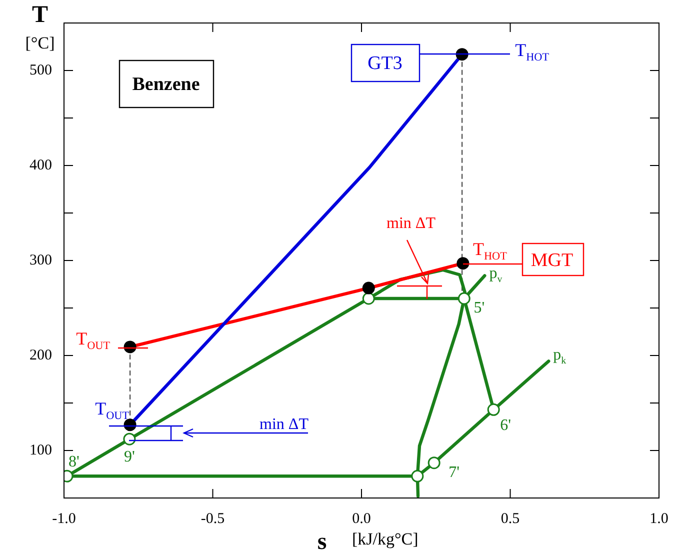 The height and width of the screenshot is (554, 683). I want to click on annotation: 8', so click(74, 461).